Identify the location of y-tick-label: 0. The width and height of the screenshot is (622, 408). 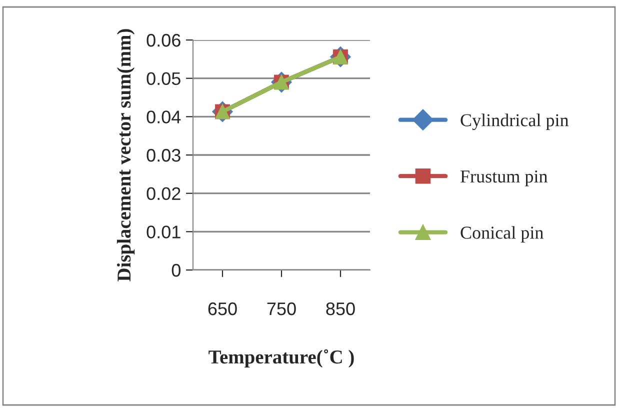
(176, 270).